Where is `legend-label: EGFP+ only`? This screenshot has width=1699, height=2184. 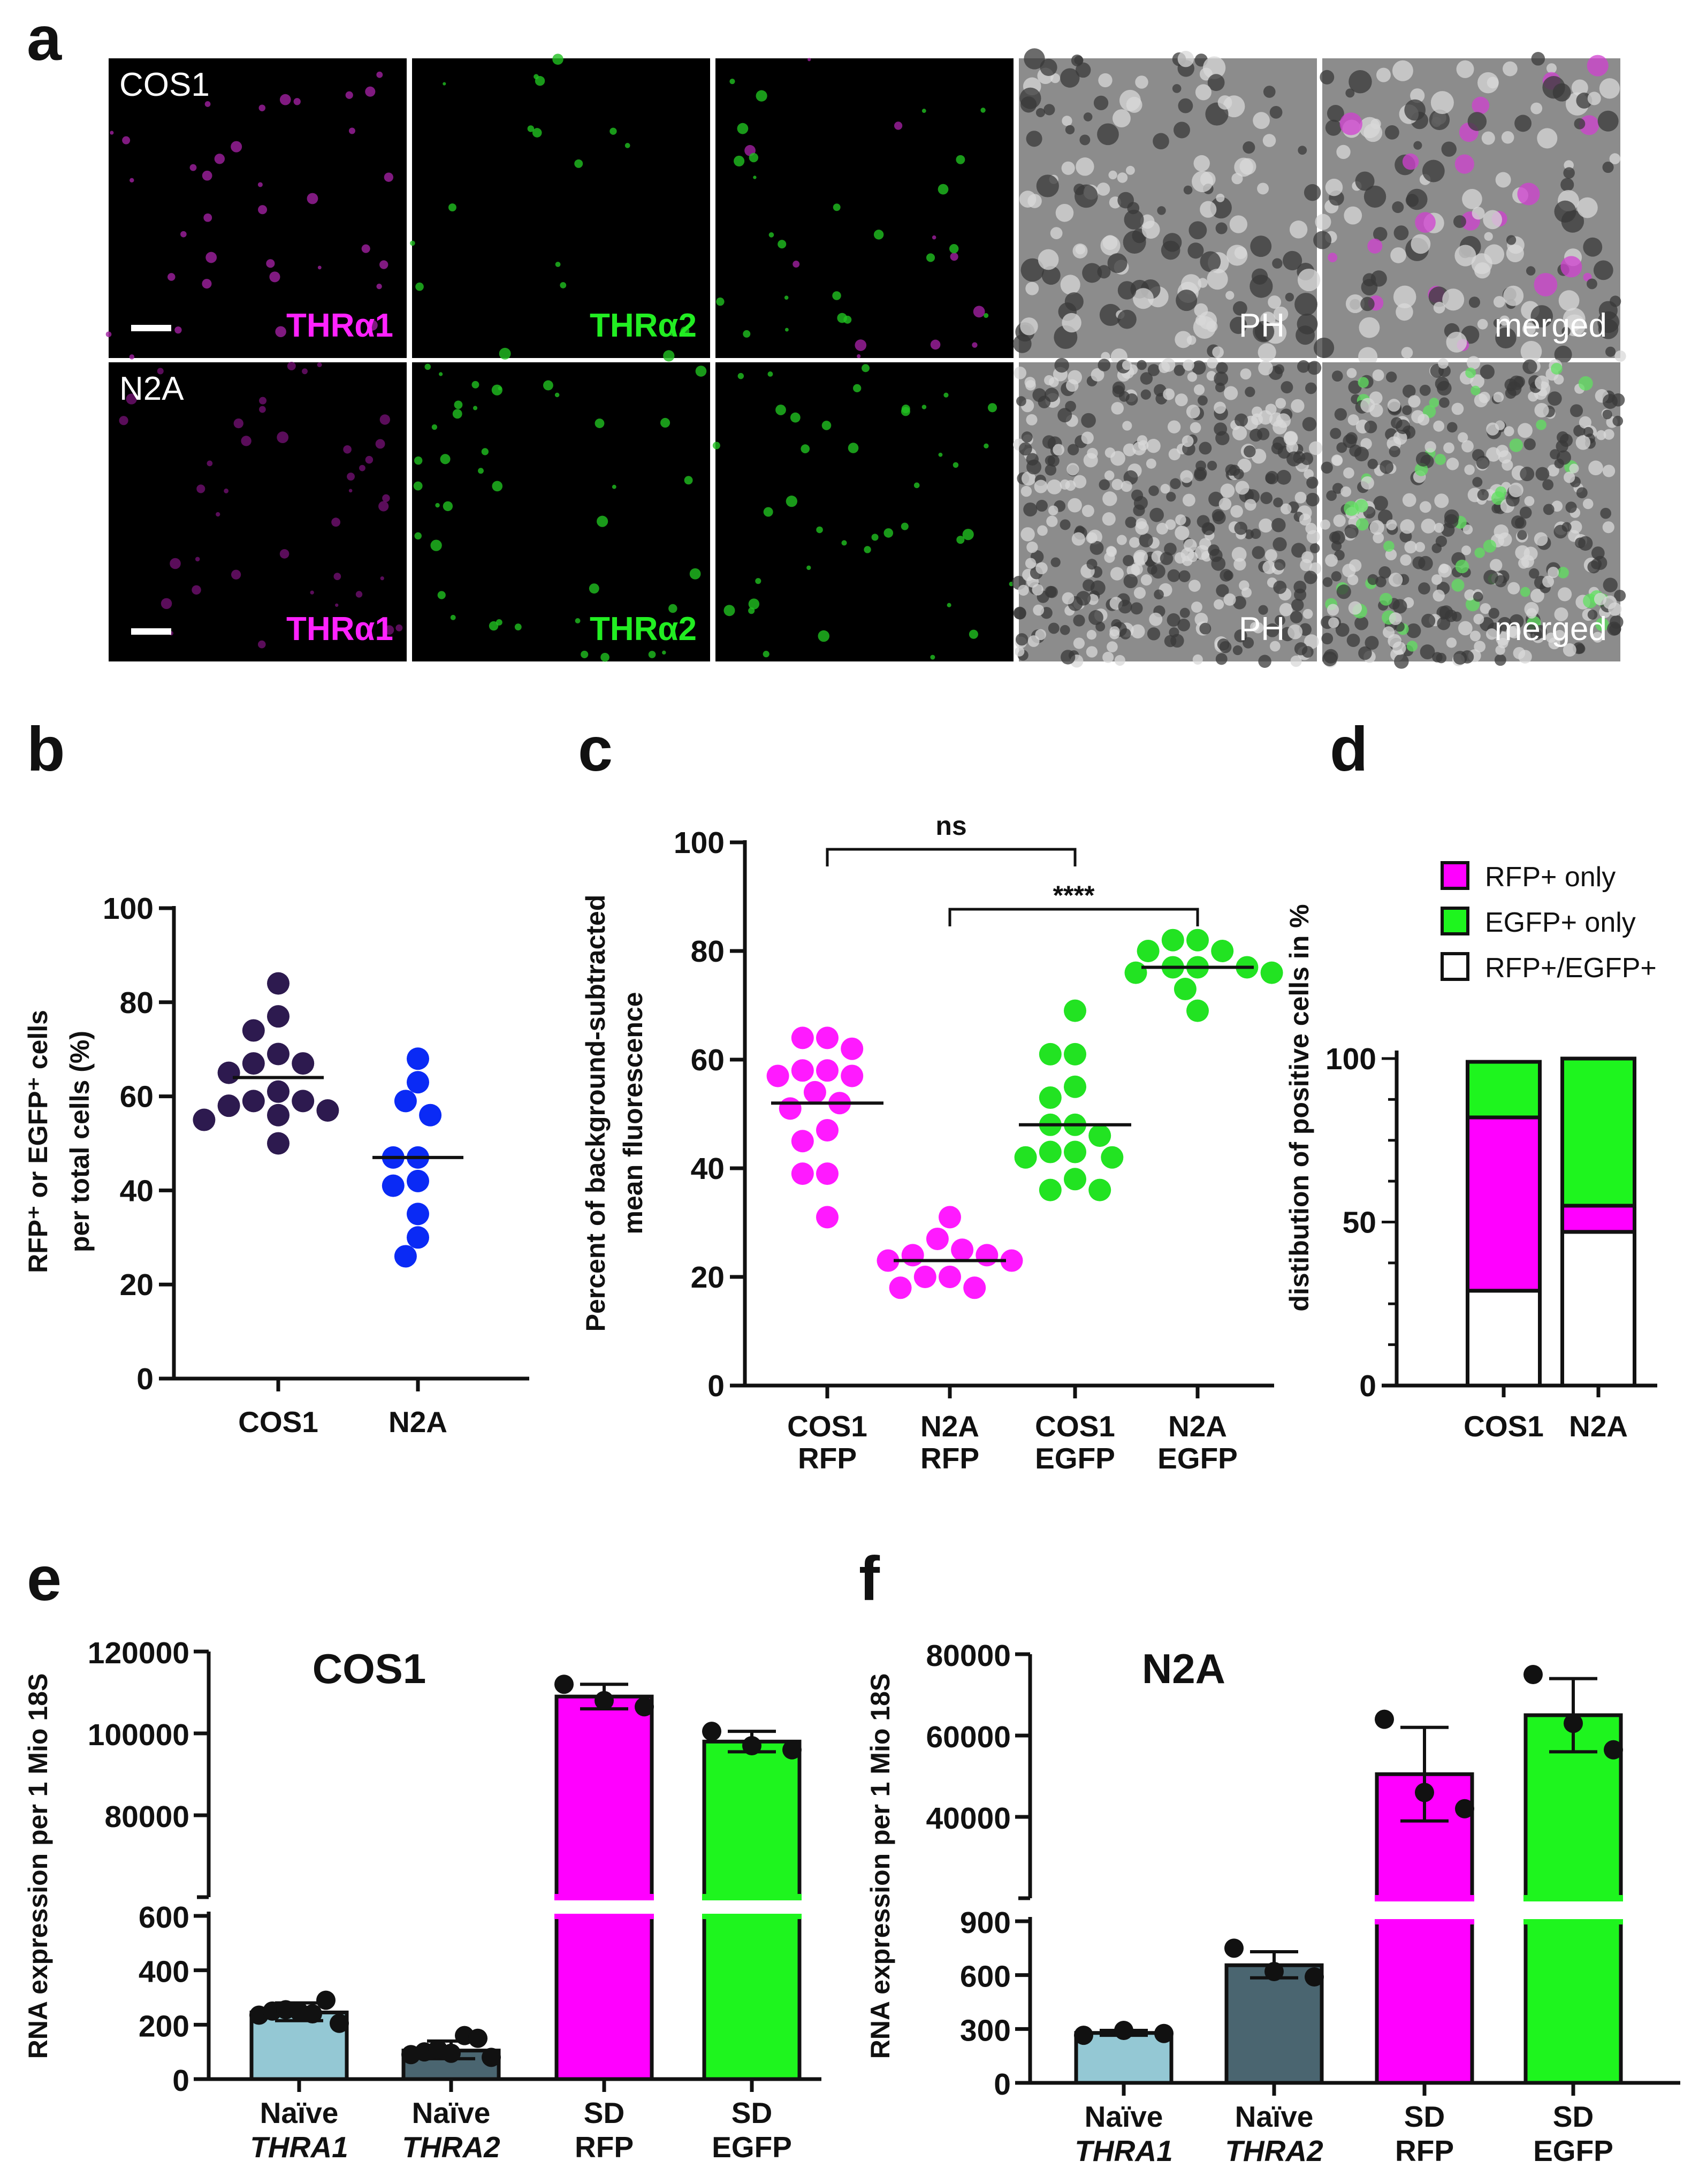 legend-label: EGFP+ only is located at coordinates (1560, 923).